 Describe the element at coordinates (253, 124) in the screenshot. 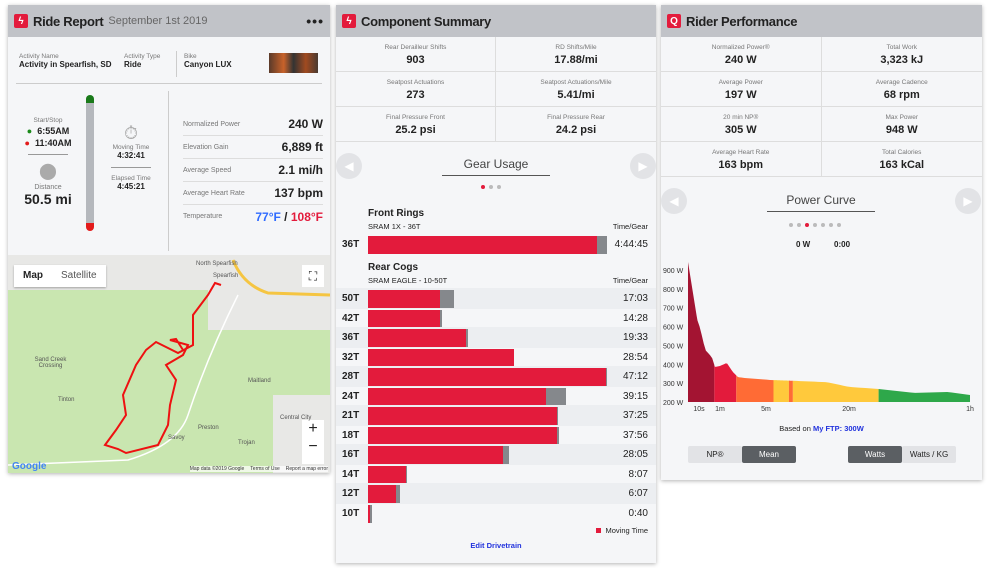

I see `stat-row: Normalized Power 240 W` at that location.